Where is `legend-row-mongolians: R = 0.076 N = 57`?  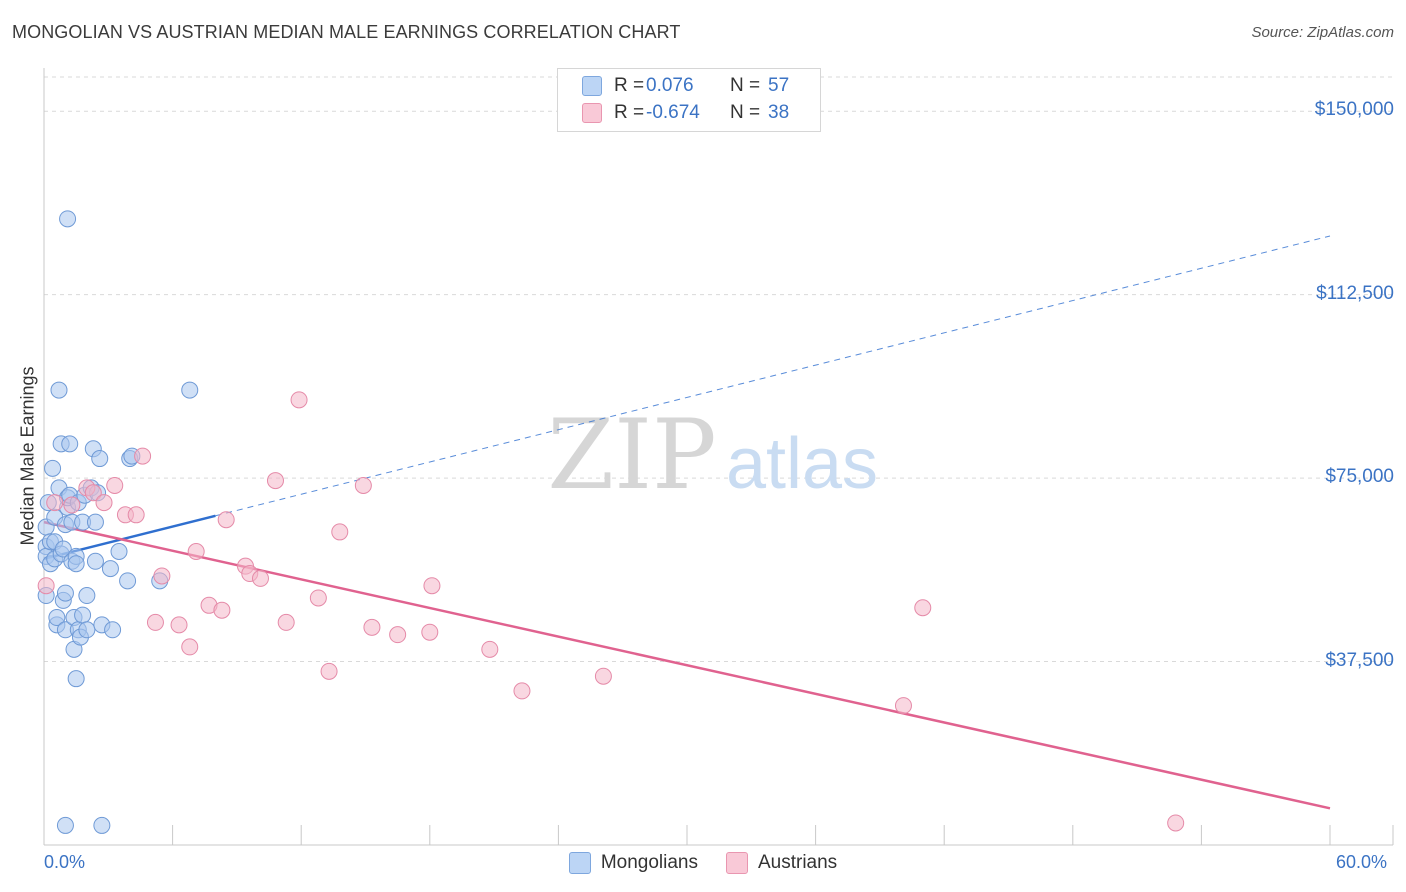
legend-row-mongolians: R = 0.076 N = 57 is located at coordinates (685, 86).